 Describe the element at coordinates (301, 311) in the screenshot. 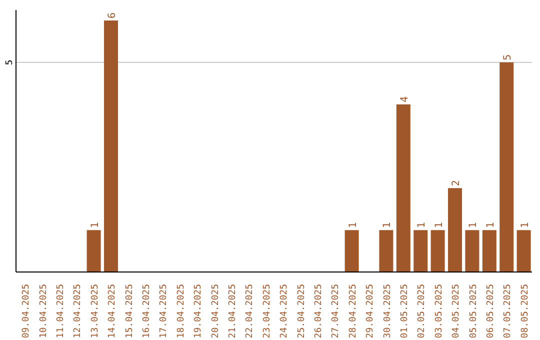

I see `x-tick-label: 25.04.2025` at that location.